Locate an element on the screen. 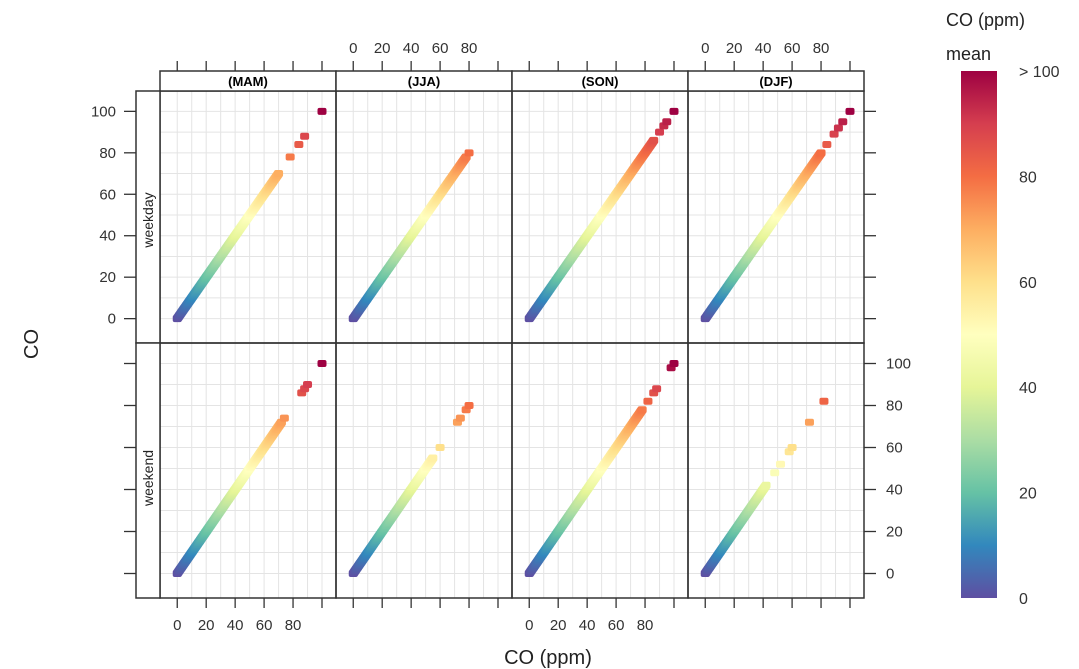 Image resolution: width=1079 pixels, height=669 pixels. row-labels: weekday weekend is located at coordinates (148, 344).